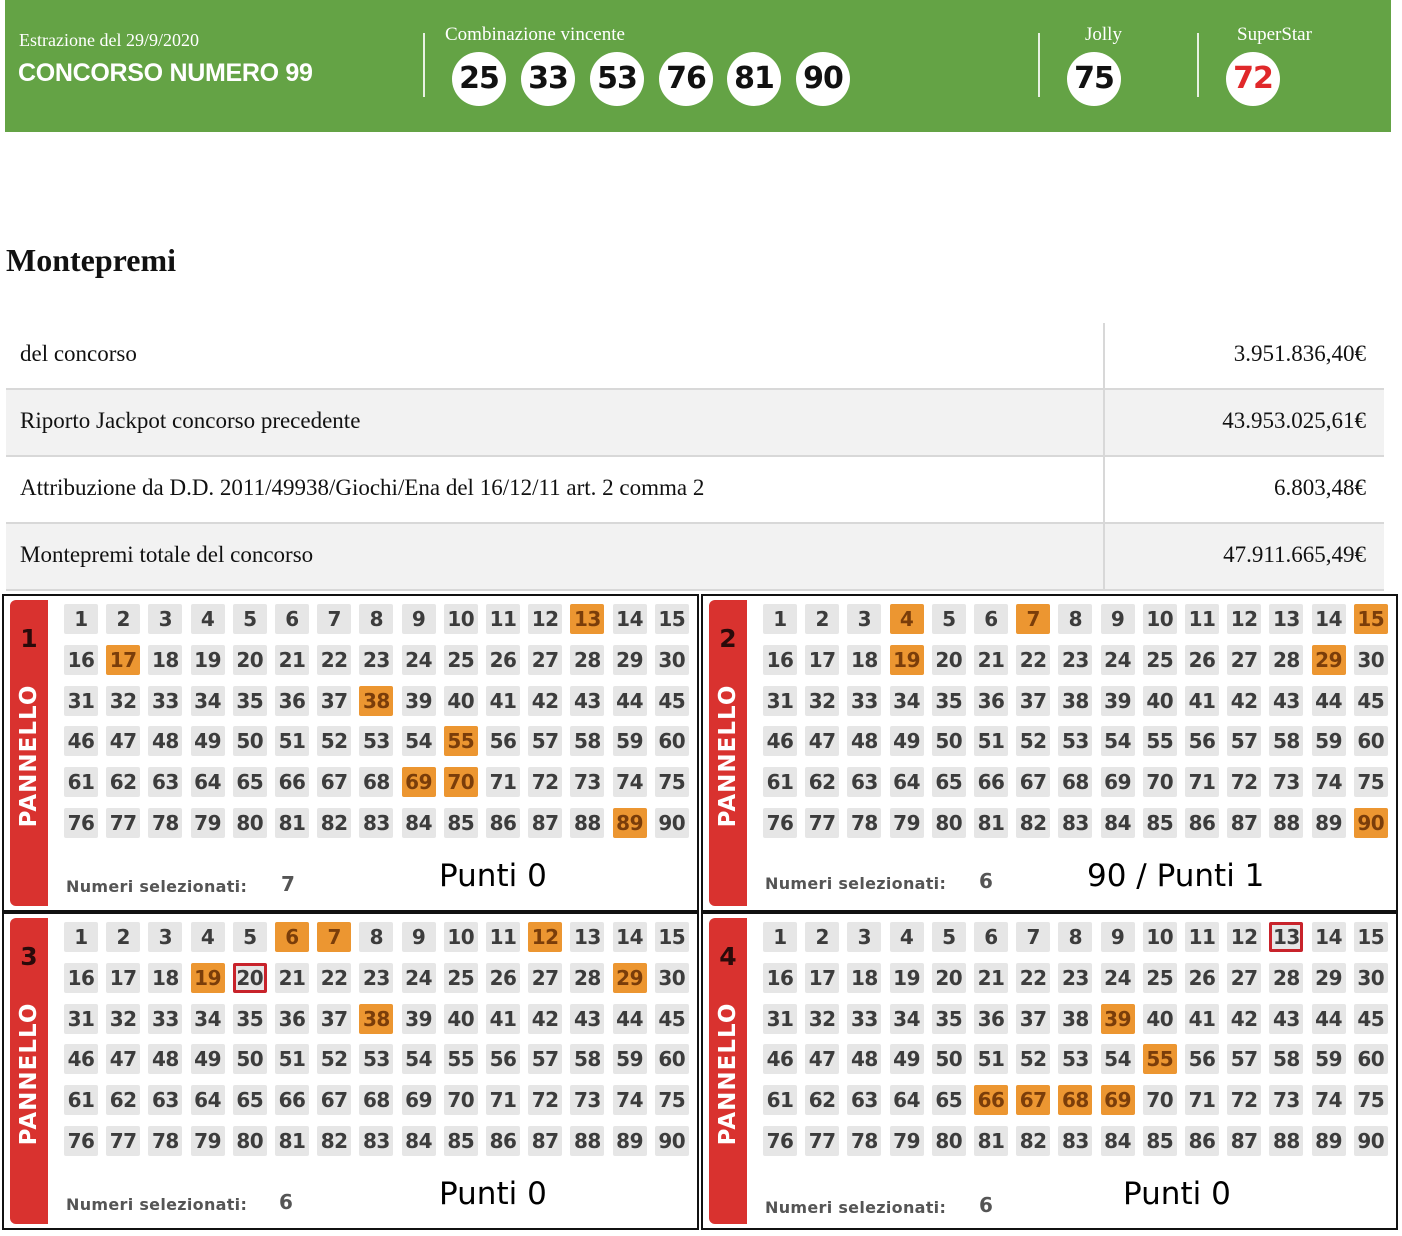 The width and height of the screenshot is (1402, 1236). What do you see at coordinates (1286, 700) in the screenshot?
I see `number-cell: 43` at bounding box center [1286, 700].